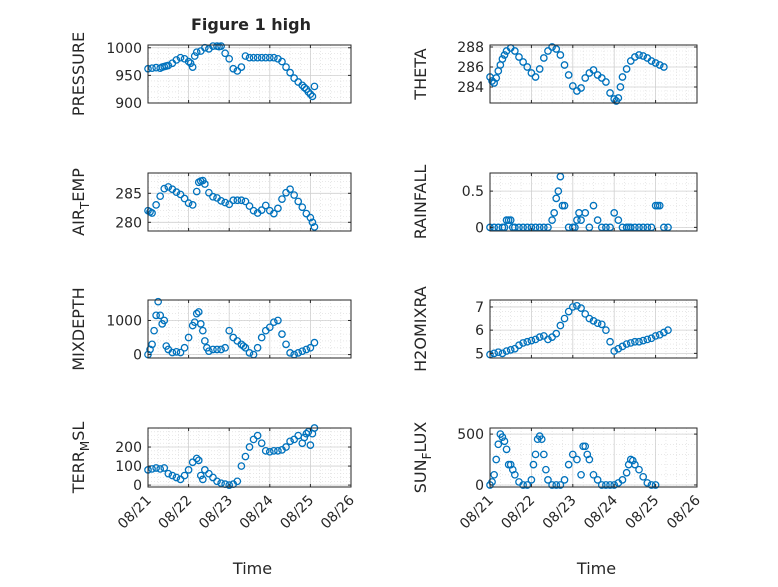 Image resolution: width=778 pixels, height=587 pixels. I want to click on y-axis-label: AIRTEMP, so click(80, 202).